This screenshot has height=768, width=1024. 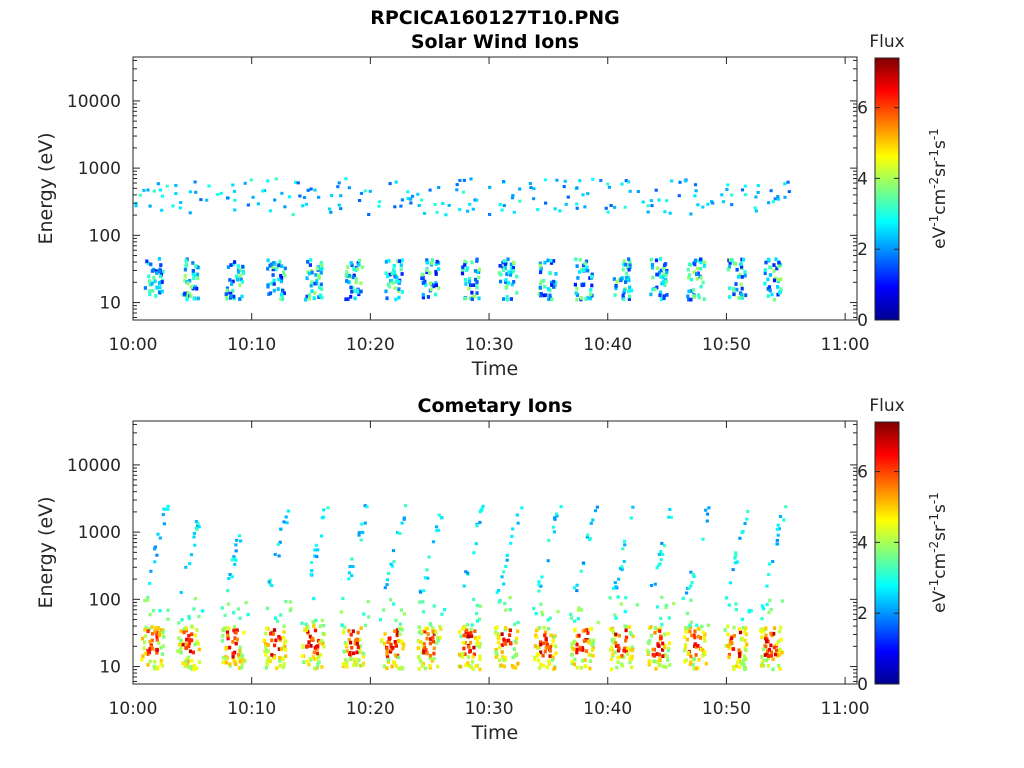 I want to click on x-axis-label: Time, so click(x=495, y=733).